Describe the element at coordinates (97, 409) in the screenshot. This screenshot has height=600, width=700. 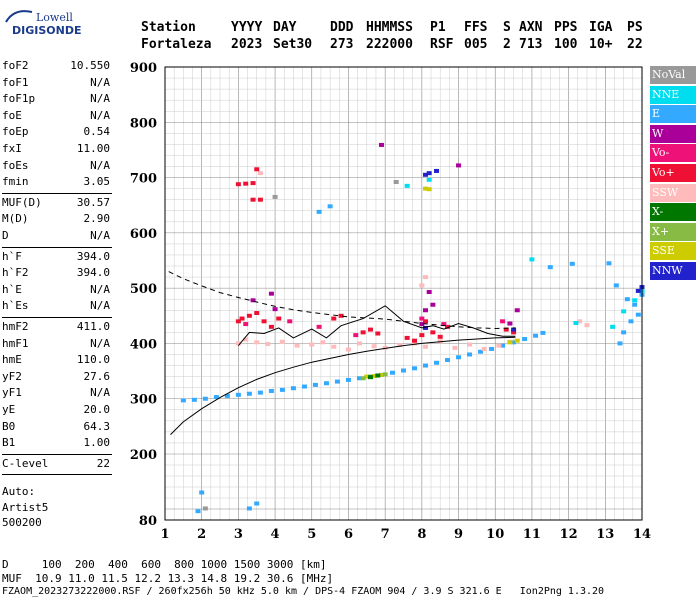
I see `param-value: 20.0` at that location.